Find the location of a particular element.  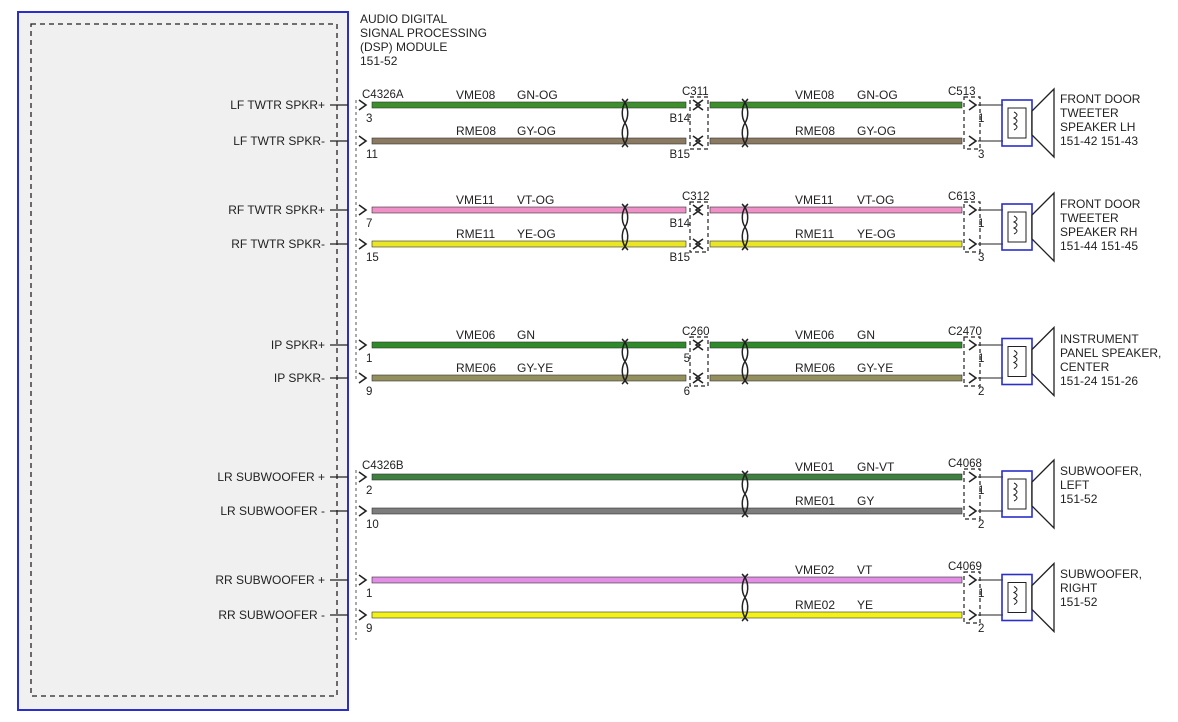

circuit-2-mid-connector-outline is located at coordinates (699, 227).